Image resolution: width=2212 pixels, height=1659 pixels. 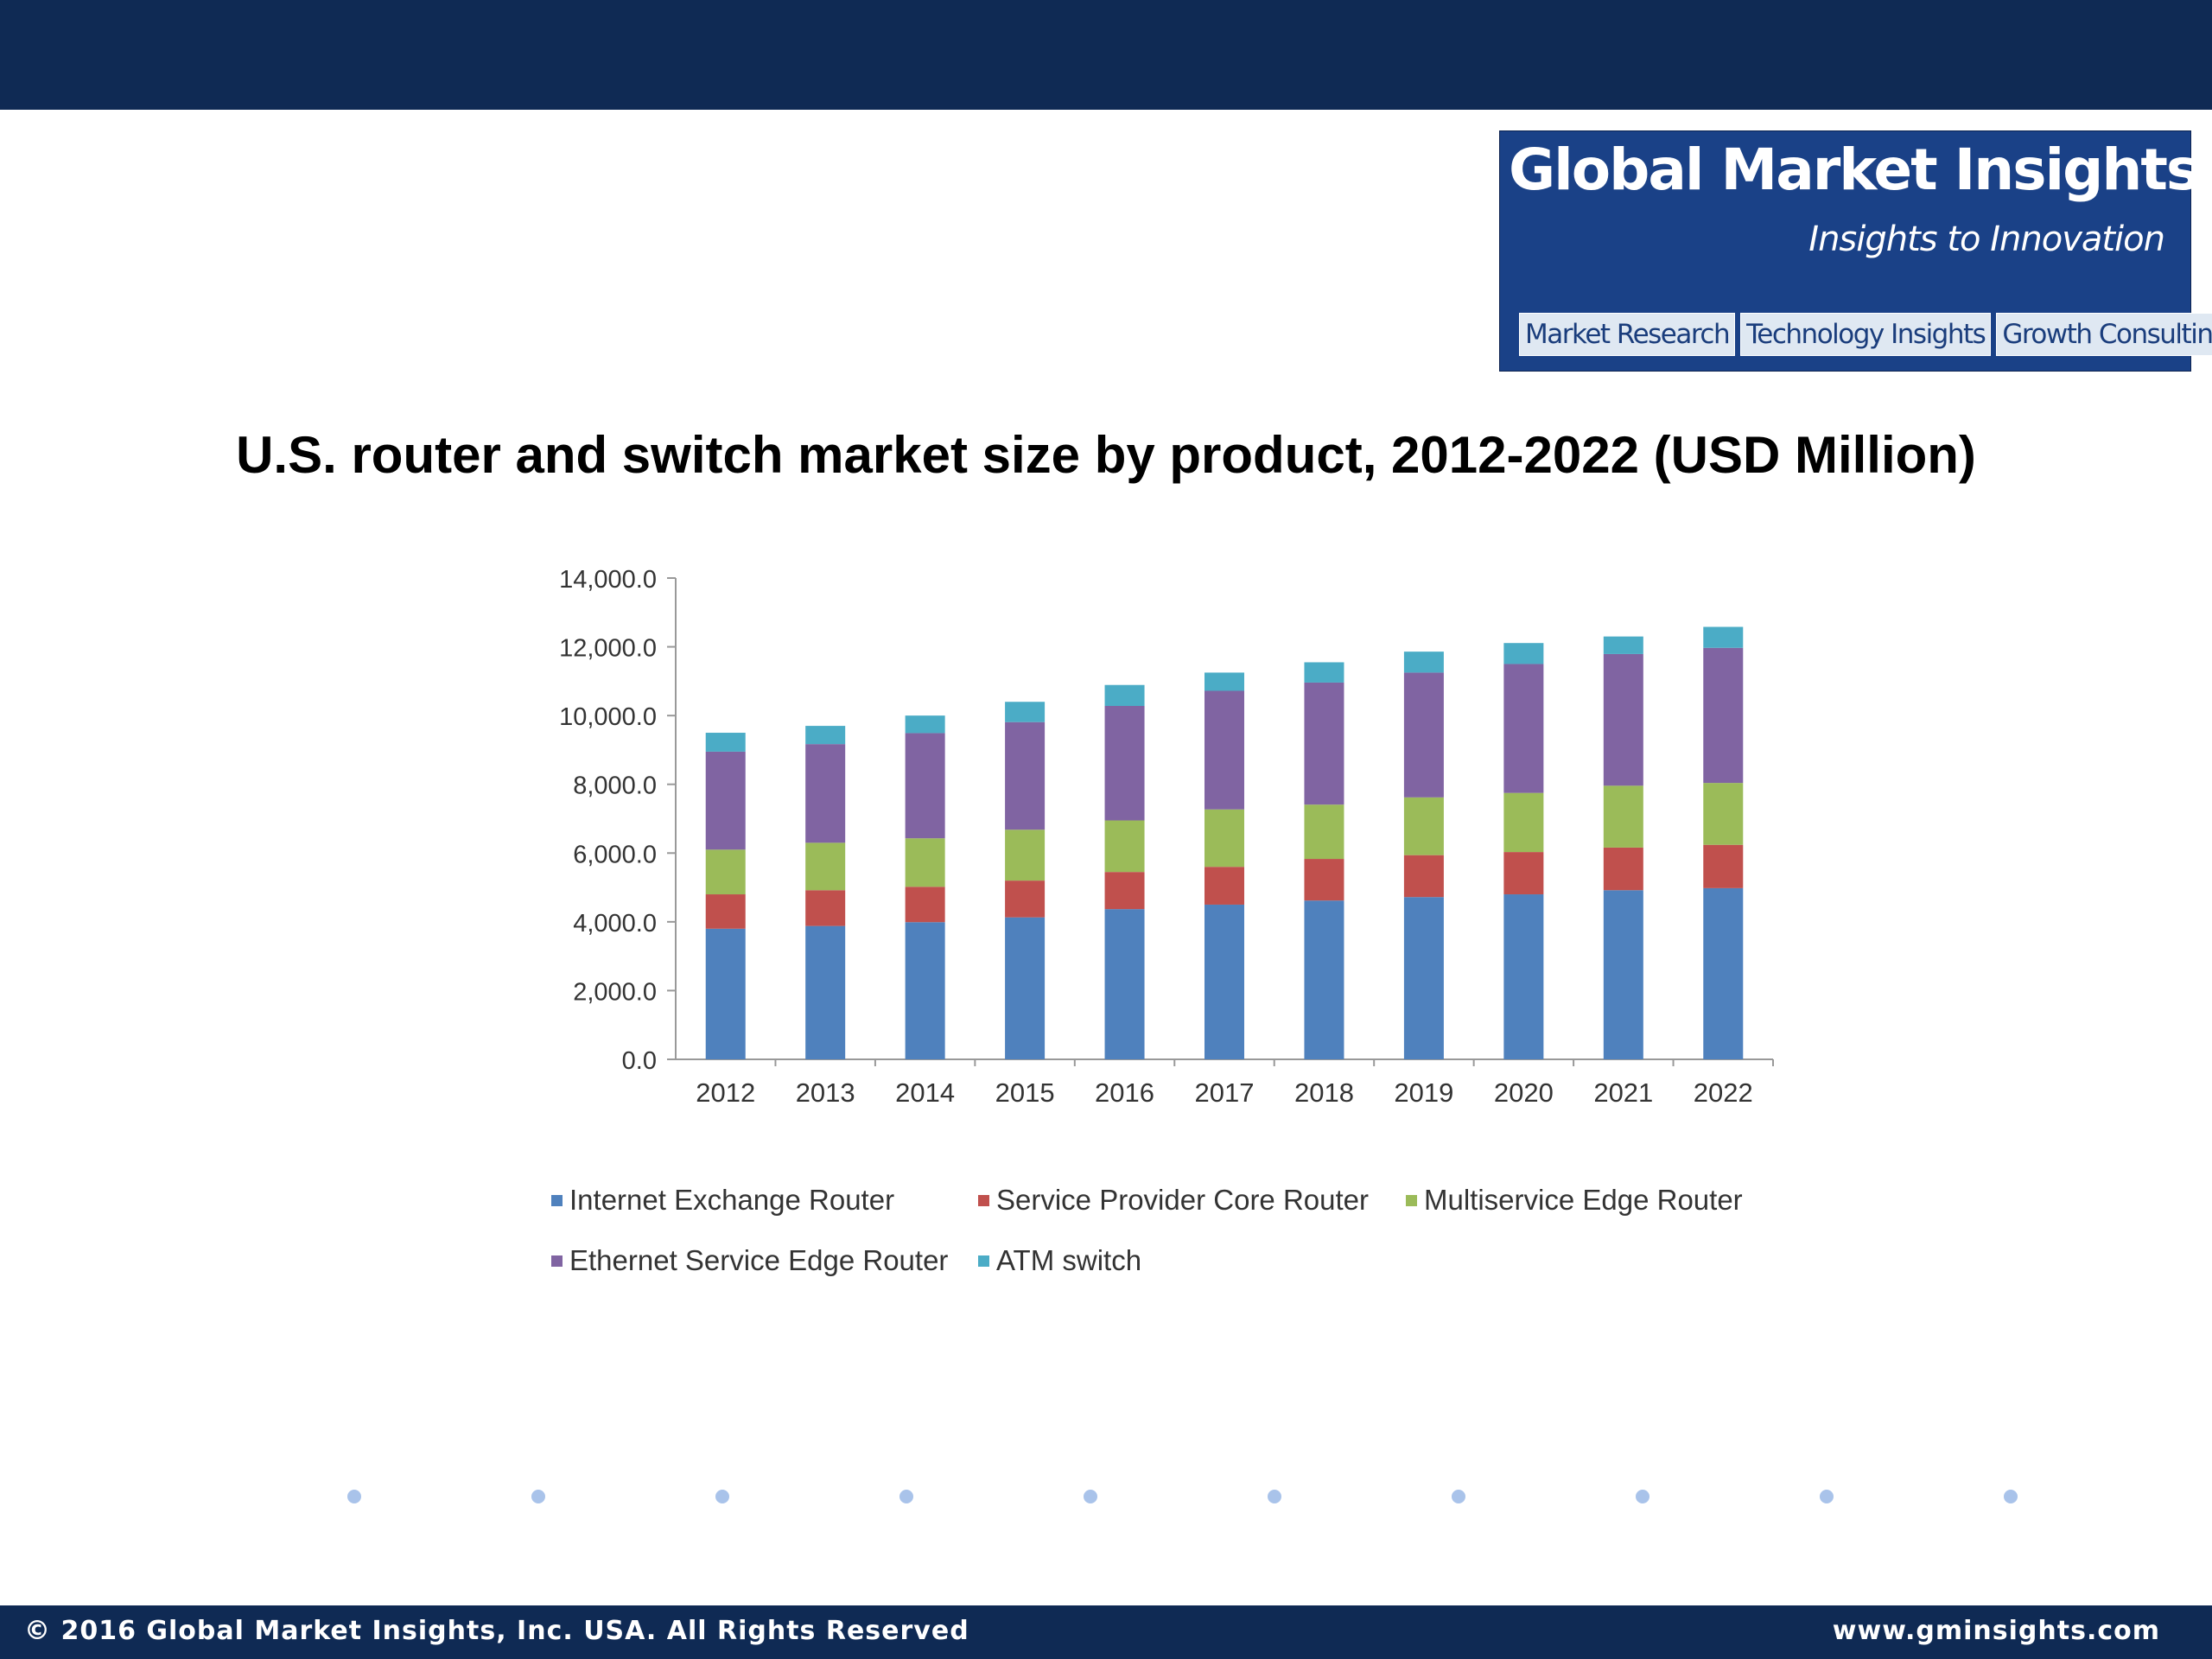 I want to click on legend-item: Ethernet Service Edge Router, so click(x=749, y=1260).